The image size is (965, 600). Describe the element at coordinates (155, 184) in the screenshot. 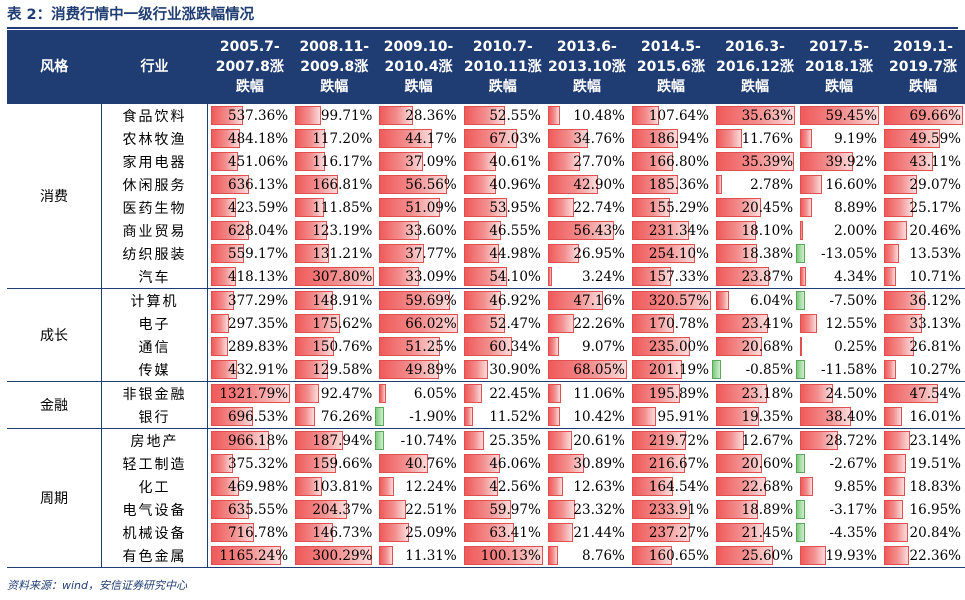

I see `industry-cell: 休闲服务` at that location.